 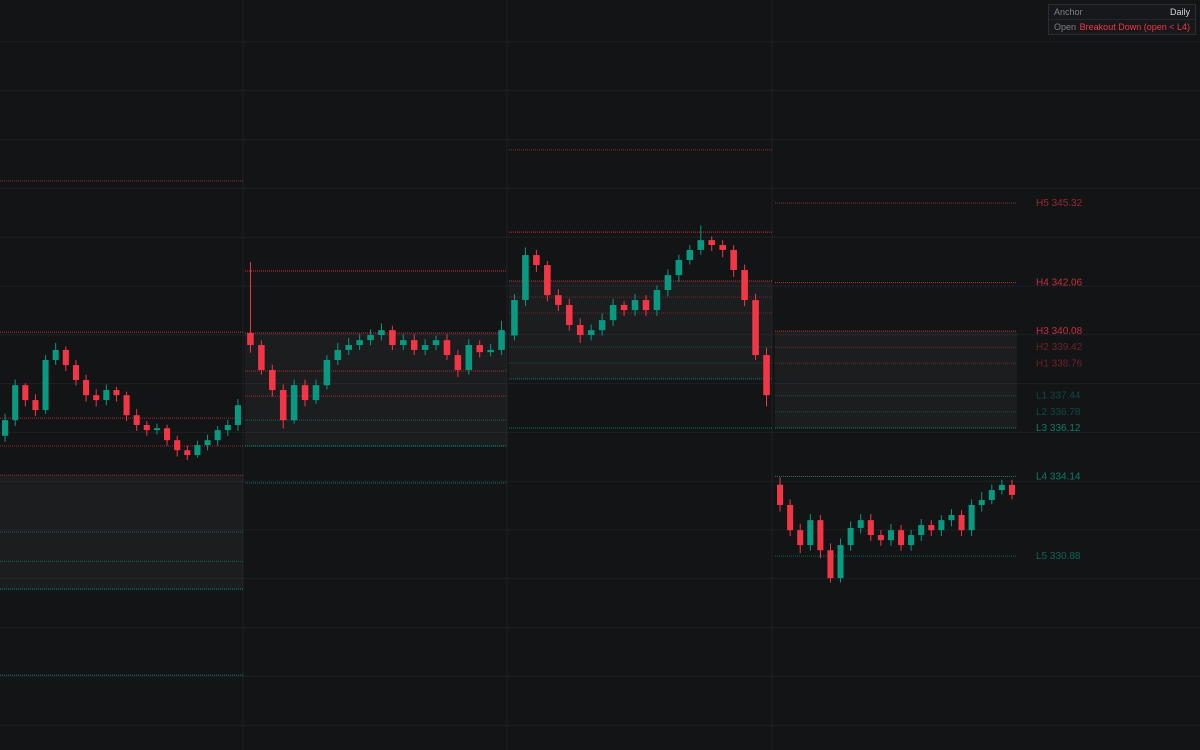 What do you see at coordinates (1042, 428) in the screenshot?
I see `level-name: L3` at bounding box center [1042, 428].